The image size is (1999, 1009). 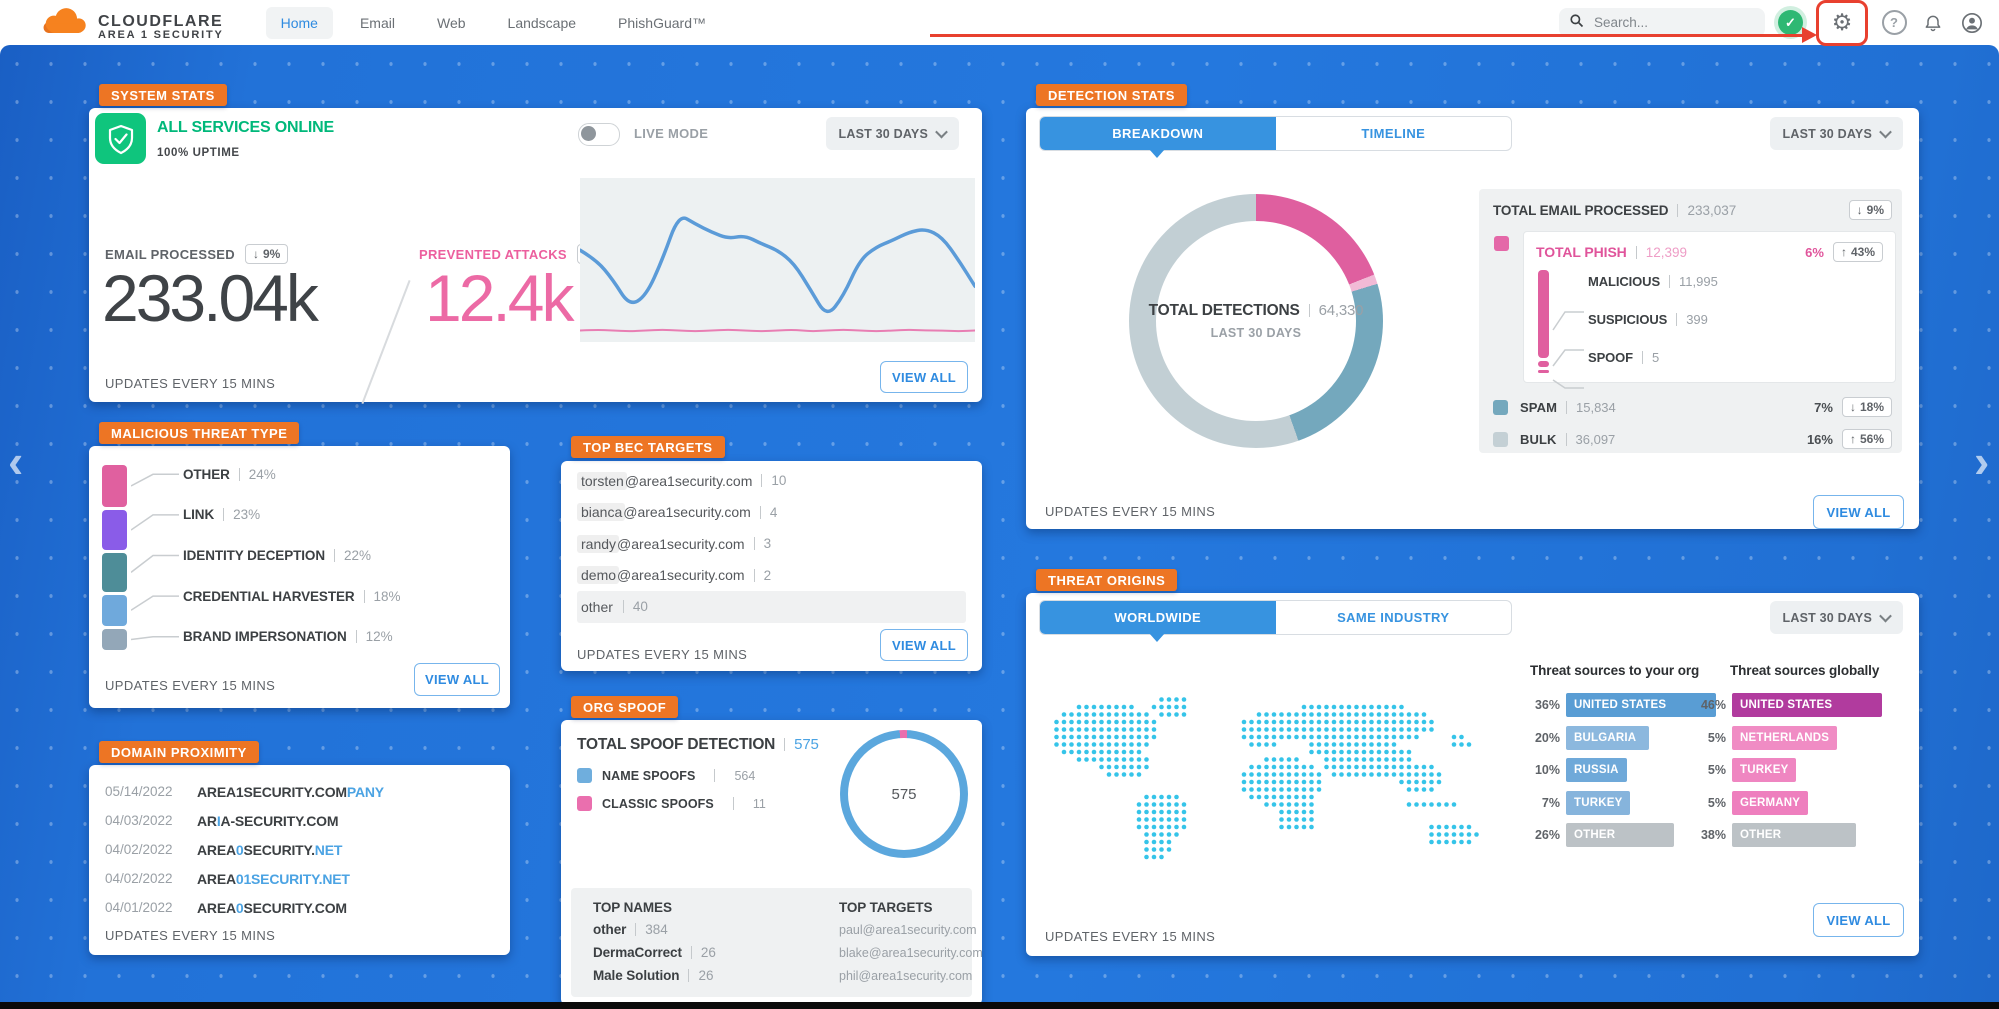 I want to click on spoof-donut-chart: 575, so click(x=904, y=794).